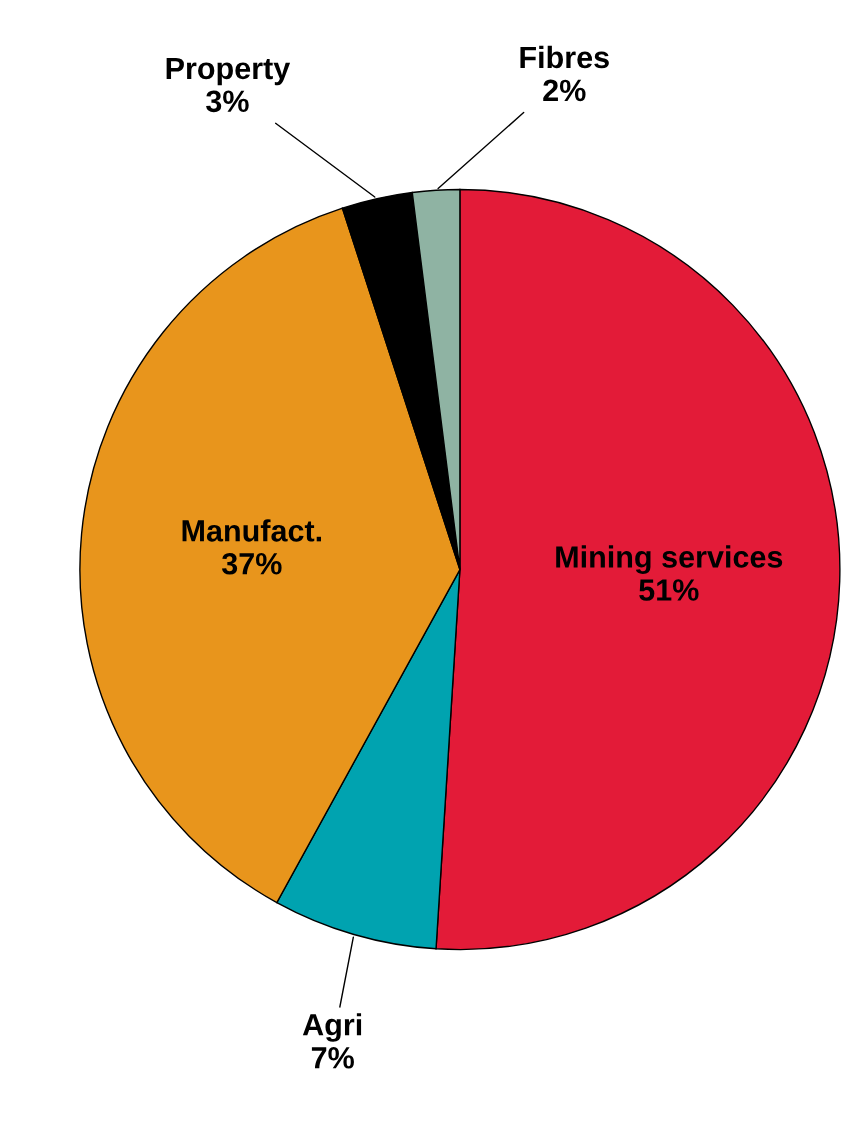 The image size is (841, 1146). I want to click on slice-label: Property, so click(228, 71).